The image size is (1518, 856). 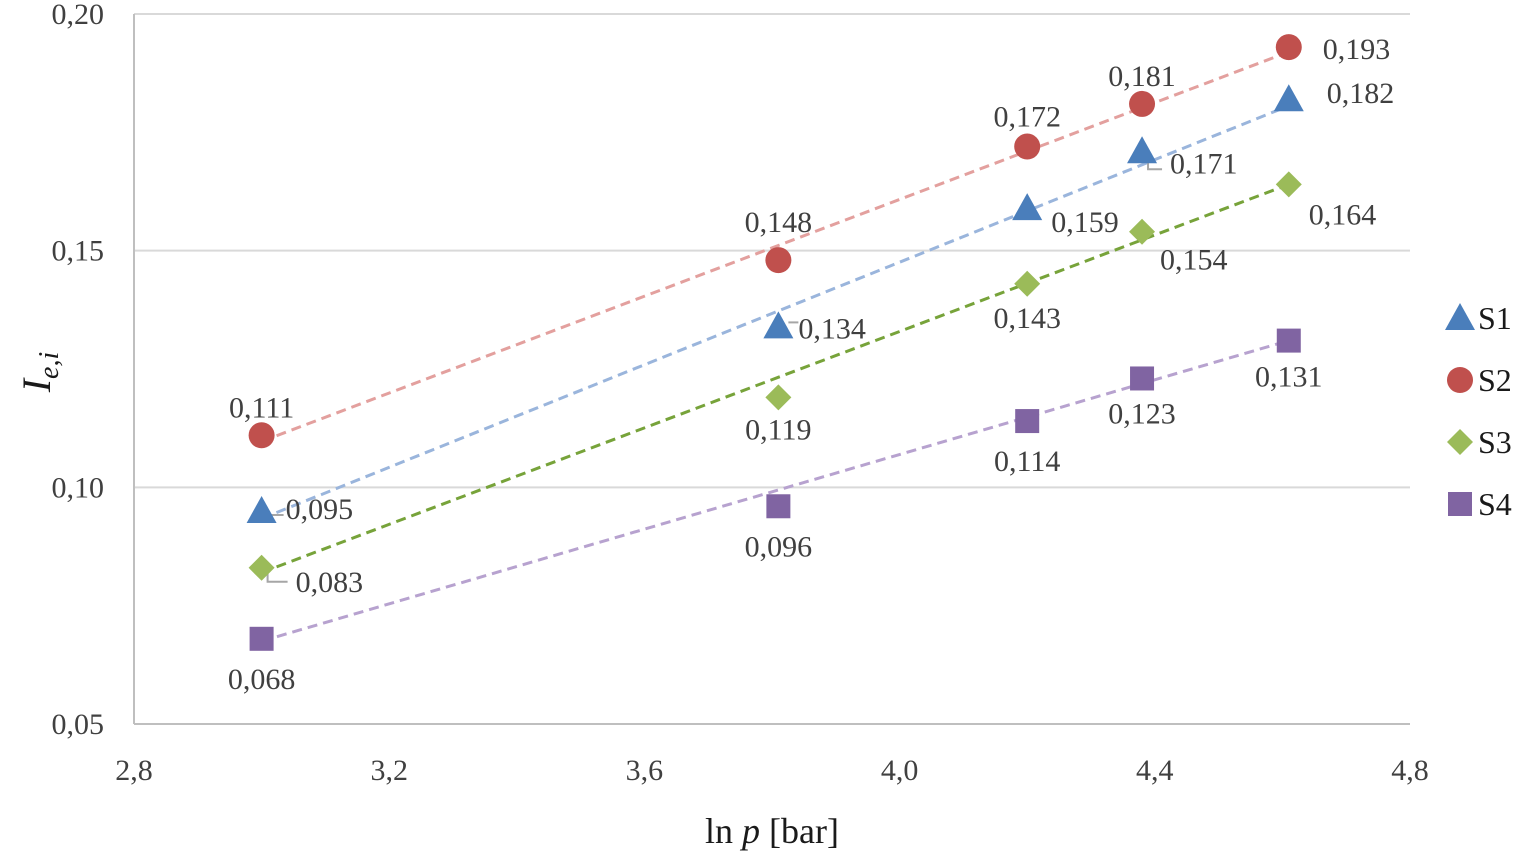 I want to click on data-label-s4-0: 0,068, so click(x=262, y=679).